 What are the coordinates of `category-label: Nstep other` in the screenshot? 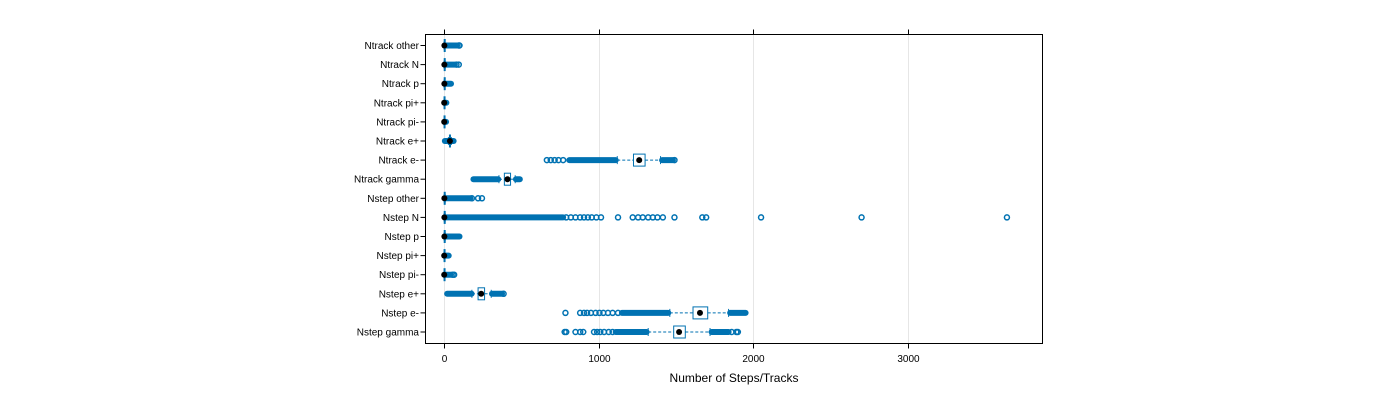 It's located at (393, 199).